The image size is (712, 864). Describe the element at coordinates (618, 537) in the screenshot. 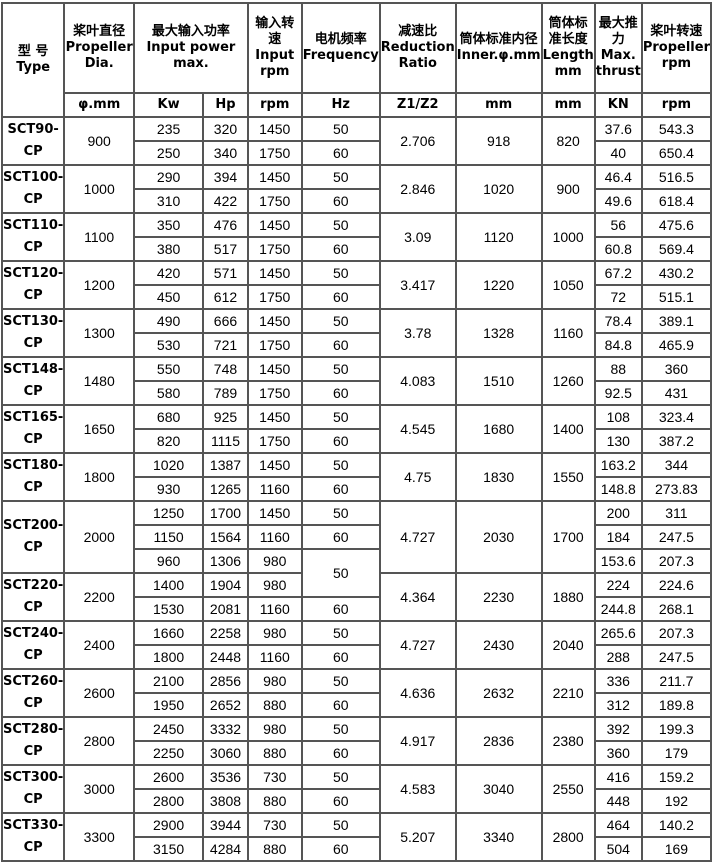

I see `thrust-cell: 184` at that location.